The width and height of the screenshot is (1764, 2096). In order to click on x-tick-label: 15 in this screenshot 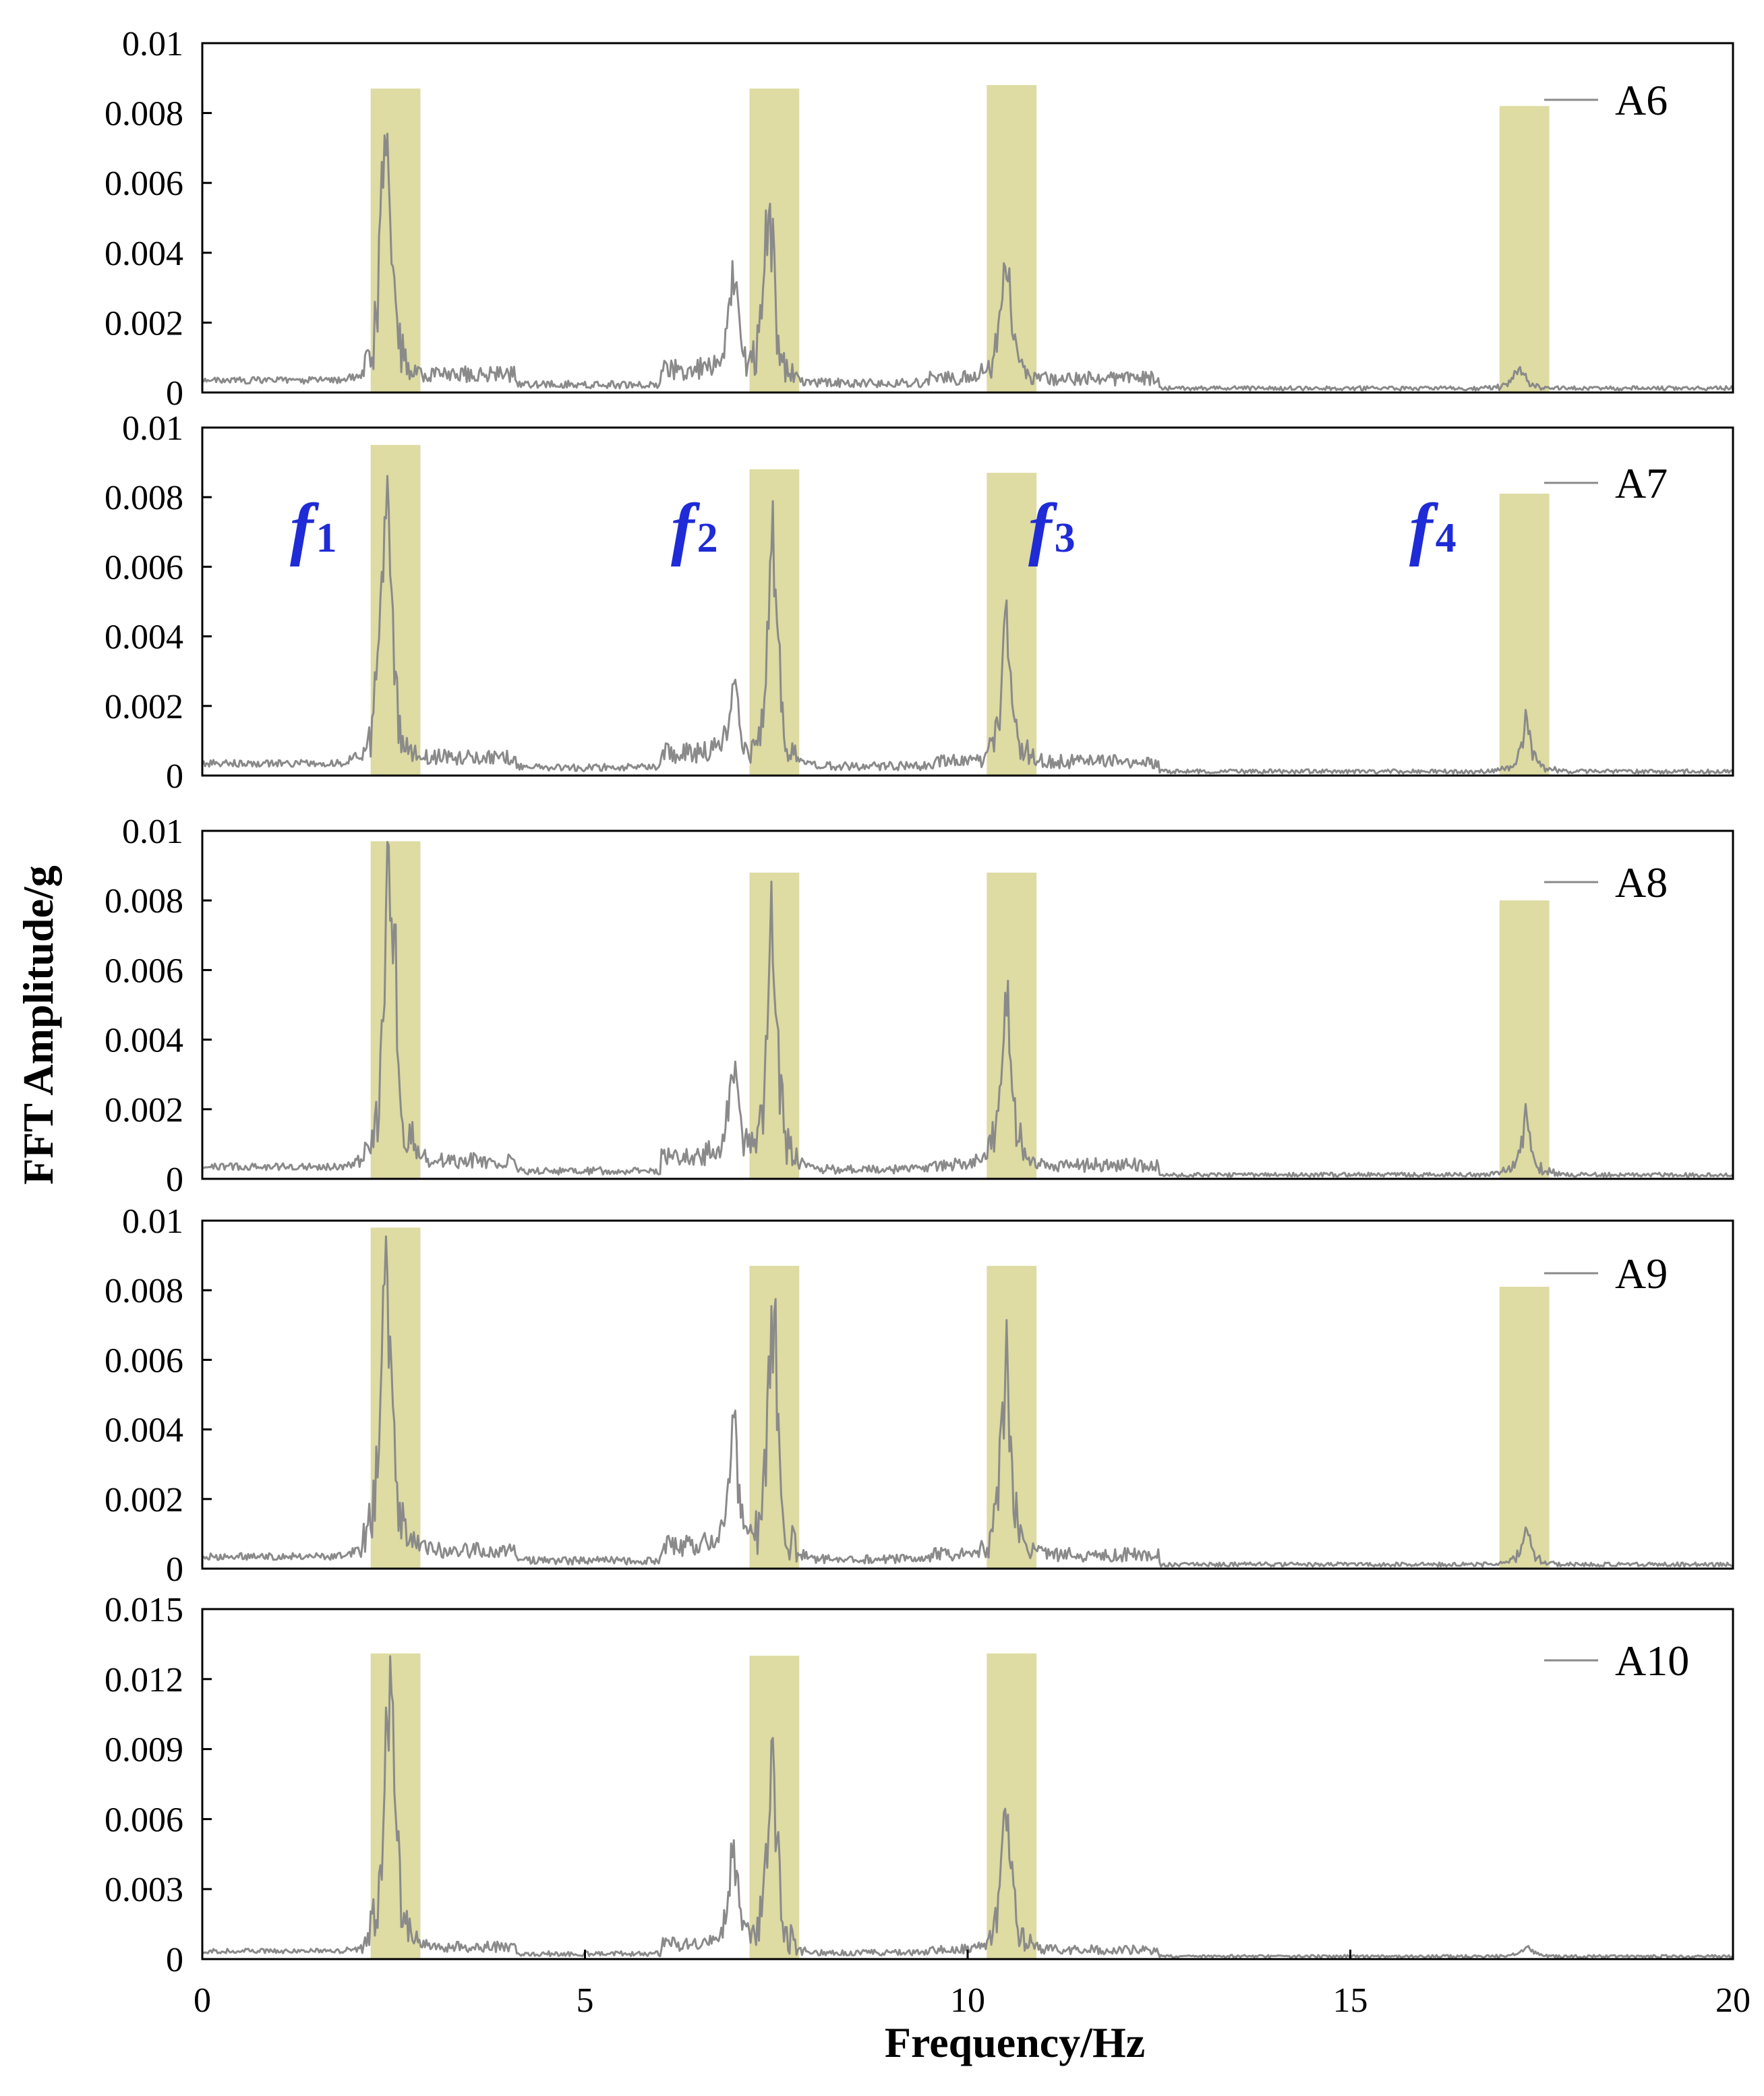, I will do `click(1350, 2000)`.